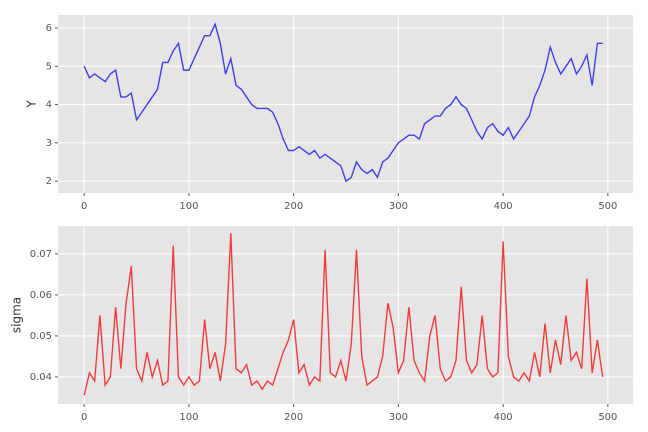 The width and height of the screenshot is (648, 432). Describe the element at coordinates (49, 143) in the screenshot. I see `y-tick-label: 3` at that location.